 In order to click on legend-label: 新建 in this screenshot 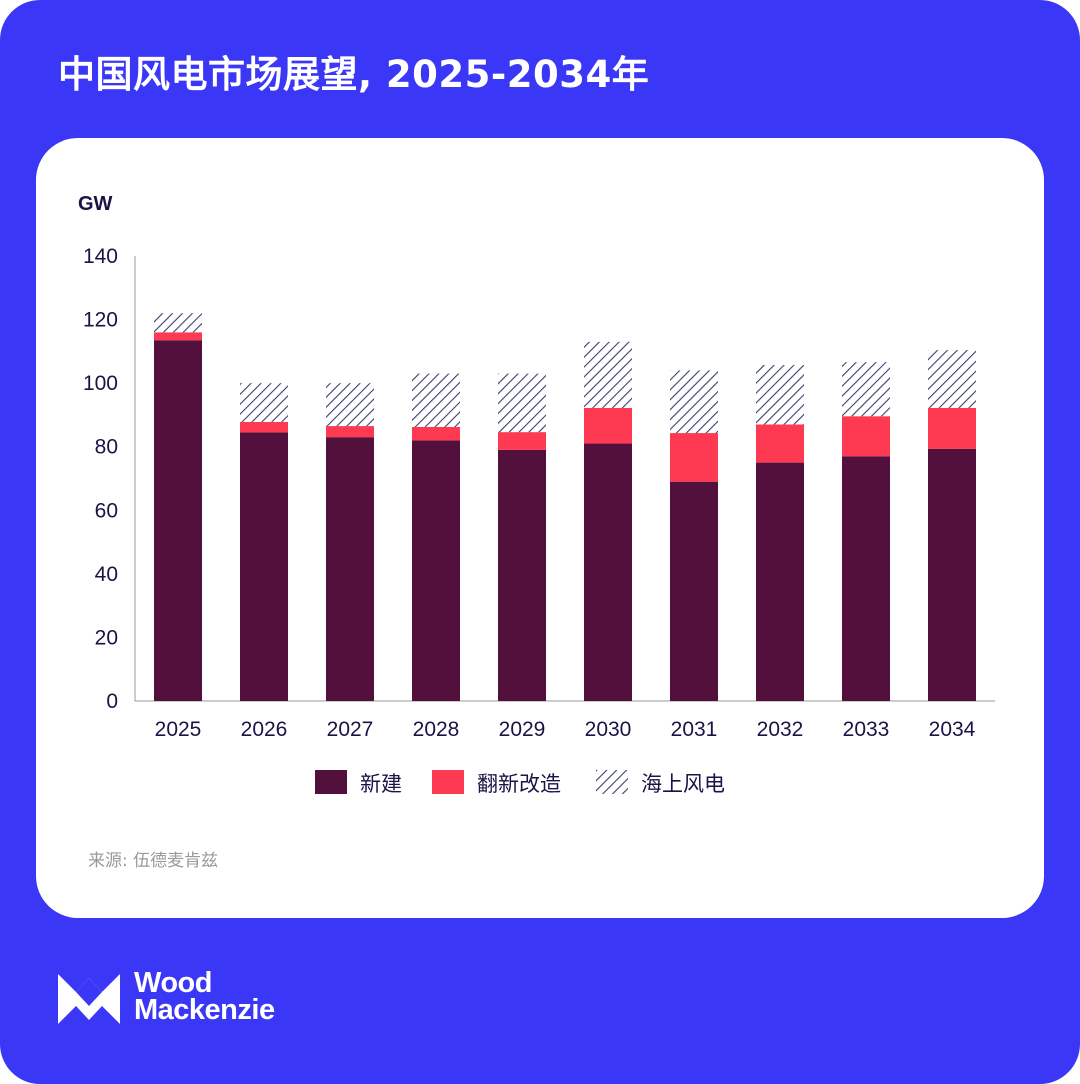, I will do `click(381, 784)`.